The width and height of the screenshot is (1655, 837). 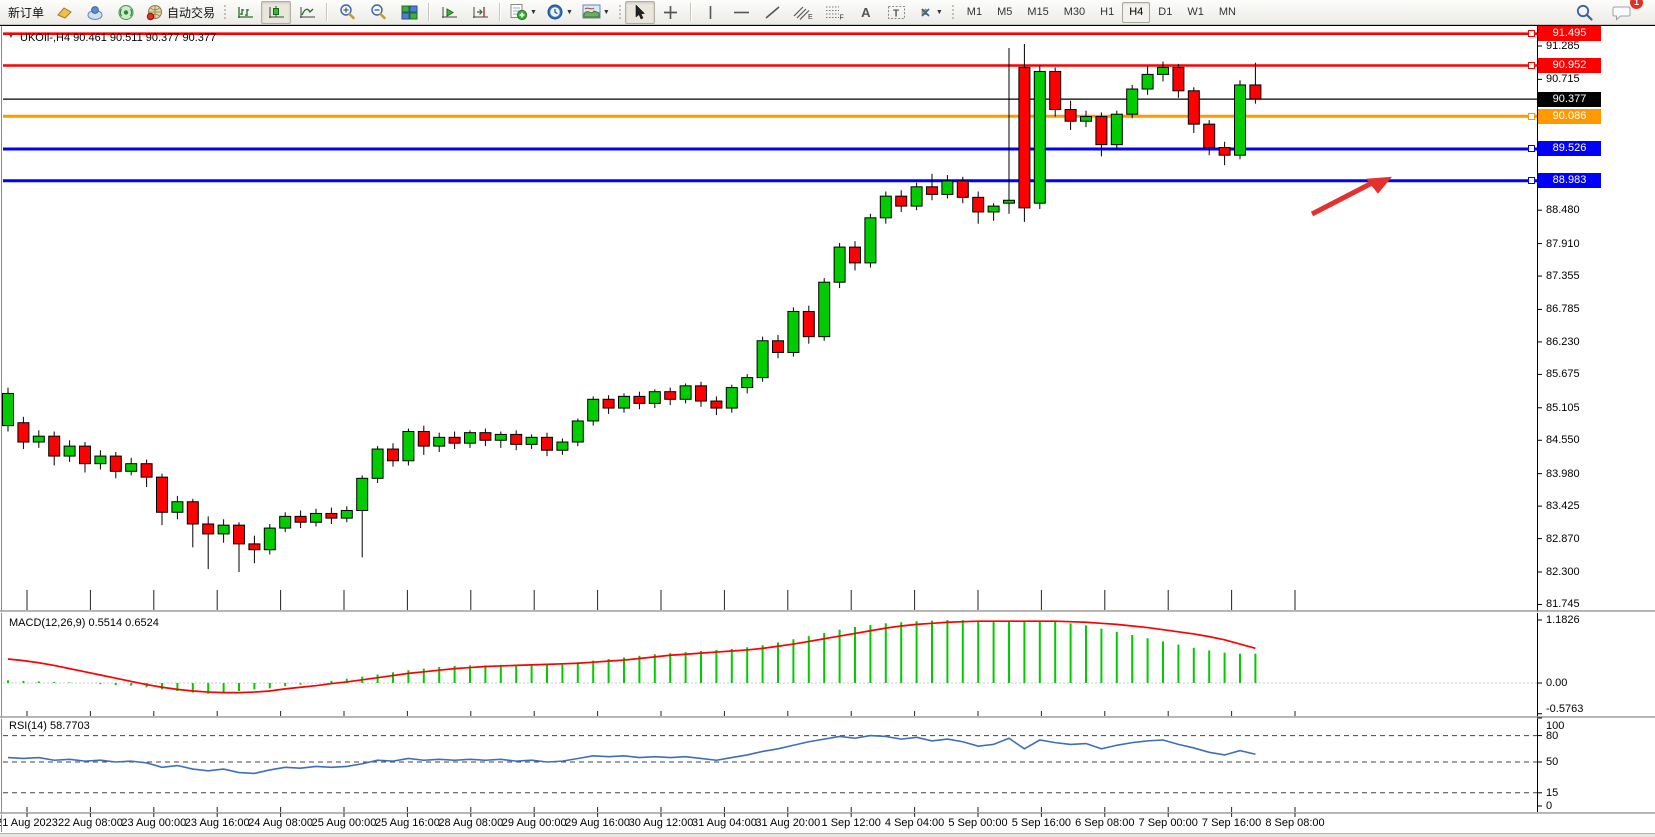 What do you see at coordinates (742, 12) in the screenshot?
I see `horizontal-line-icon` at bounding box center [742, 12].